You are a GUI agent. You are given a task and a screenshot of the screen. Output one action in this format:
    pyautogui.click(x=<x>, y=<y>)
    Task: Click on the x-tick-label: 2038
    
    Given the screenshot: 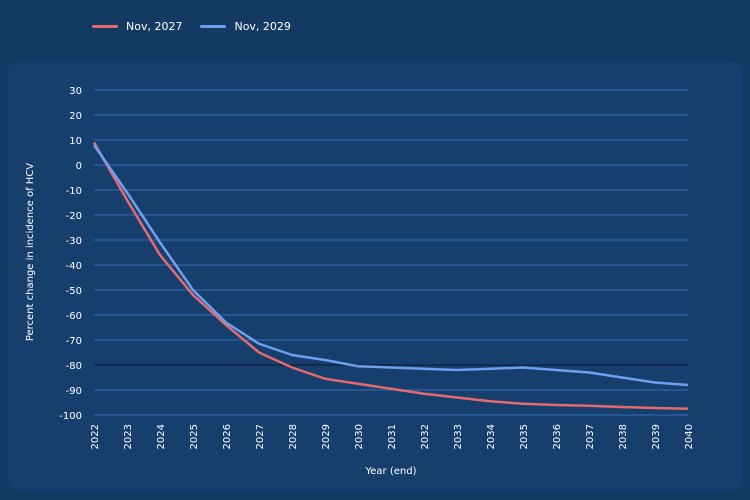 What is the action you would take?
    pyautogui.click(x=623, y=436)
    